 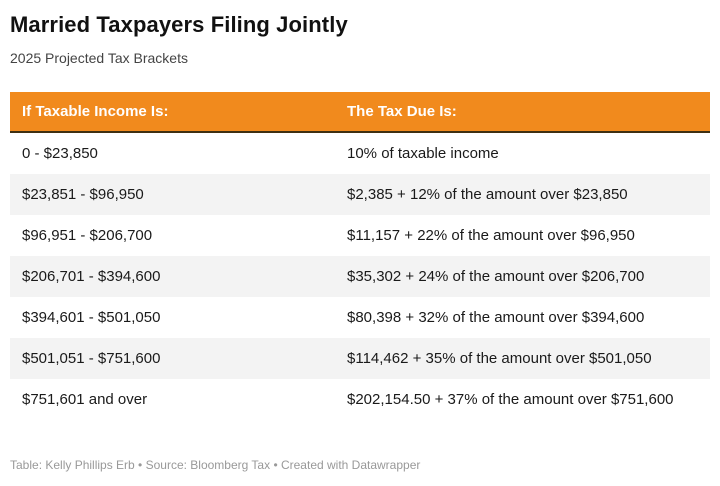 I want to click on table-row: 0 - $23,850 10% of taxable income, so click(x=360, y=153).